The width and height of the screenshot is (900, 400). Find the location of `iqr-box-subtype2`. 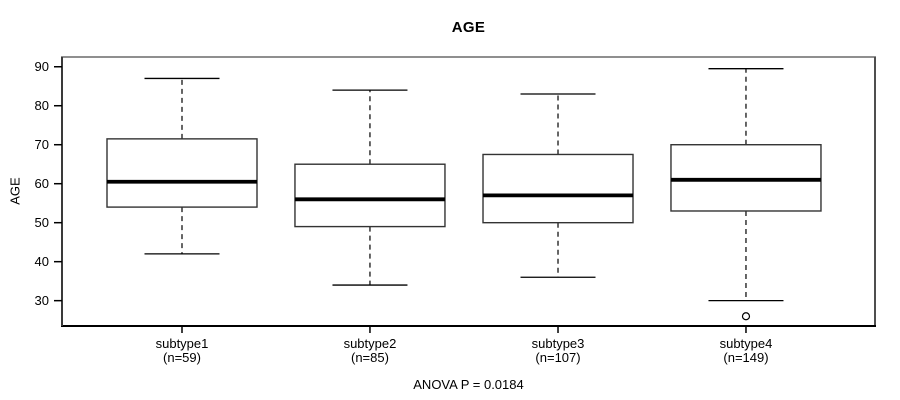

iqr-box-subtype2 is located at coordinates (370, 195).